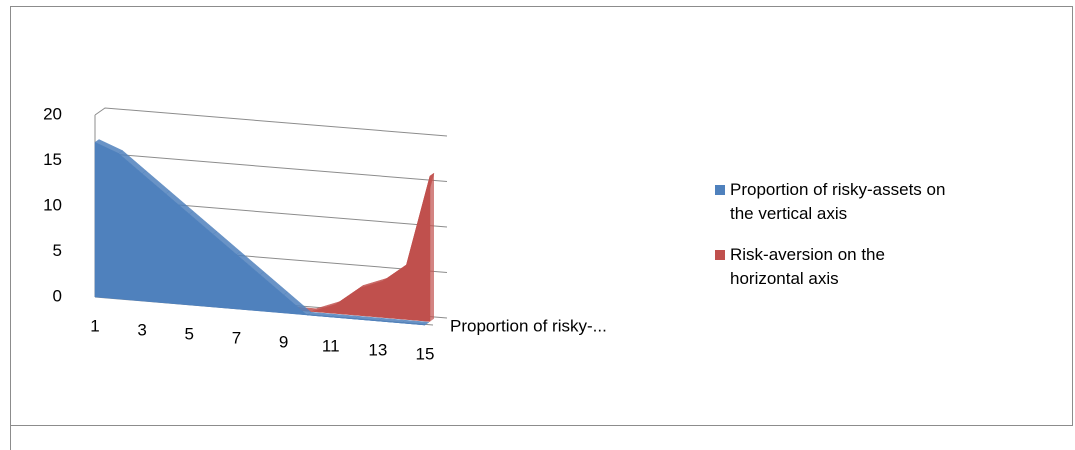 The width and height of the screenshot is (1075, 450). What do you see at coordinates (331, 345) in the screenshot?
I see `x-tick-label: 11` at bounding box center [331, 345].